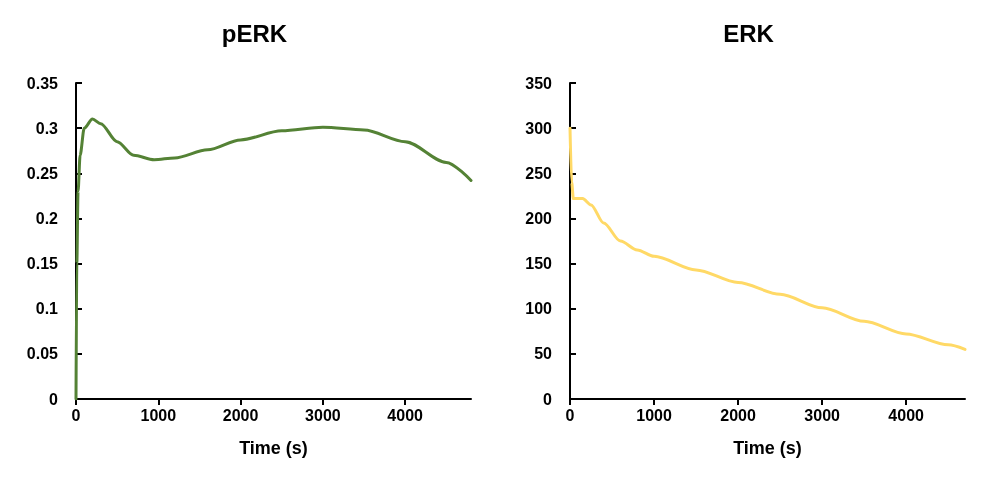 The width and height of the screenshot is (1003, 482). What do you see at coordinates (42, 354) in the screenshot?
I see `y-tick-label: 0.05` at bounding box center [42, 354].